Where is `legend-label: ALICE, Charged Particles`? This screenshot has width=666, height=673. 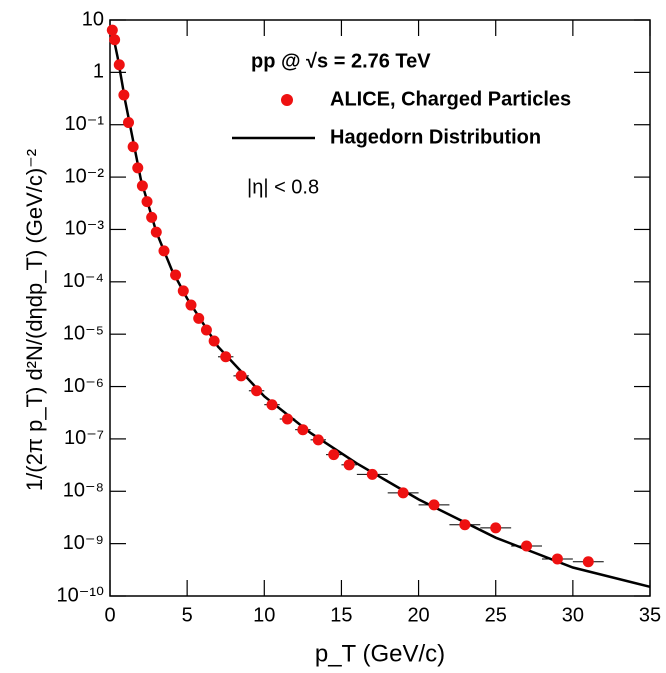
legend-label: ALICE, Charged Particles is located at coordinates (450, 99).